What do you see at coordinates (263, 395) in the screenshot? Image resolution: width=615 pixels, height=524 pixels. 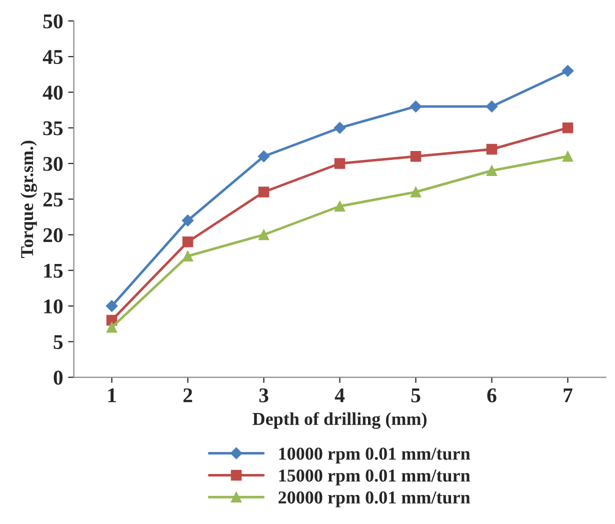 I see `x-tick-label: 3` at bounding box center [263, 395].